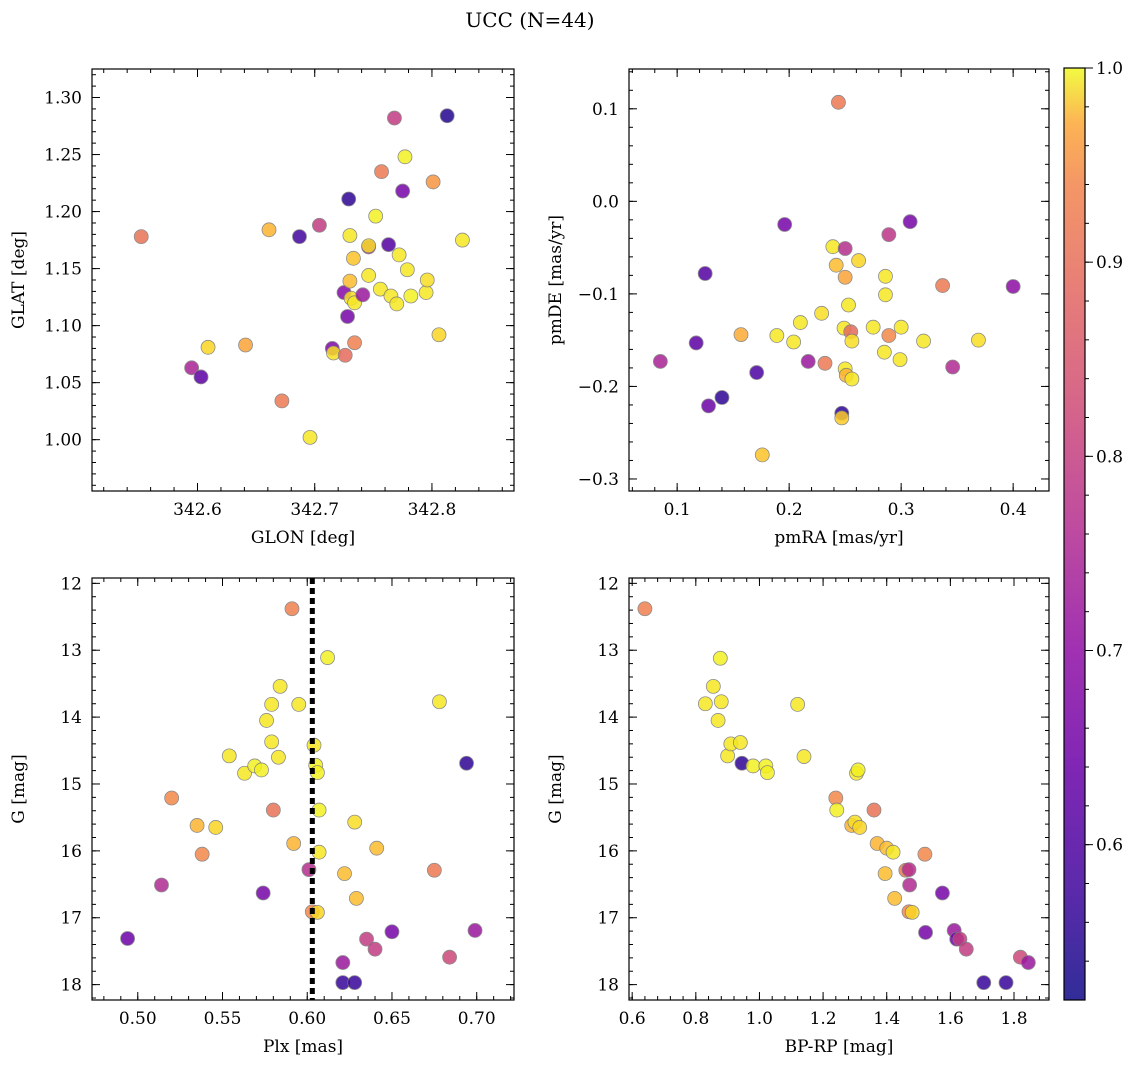 The height and width of the screenshot is (1068, 1136). I want to click on y-axis-label: GLAT [deg], so click(19, 280).